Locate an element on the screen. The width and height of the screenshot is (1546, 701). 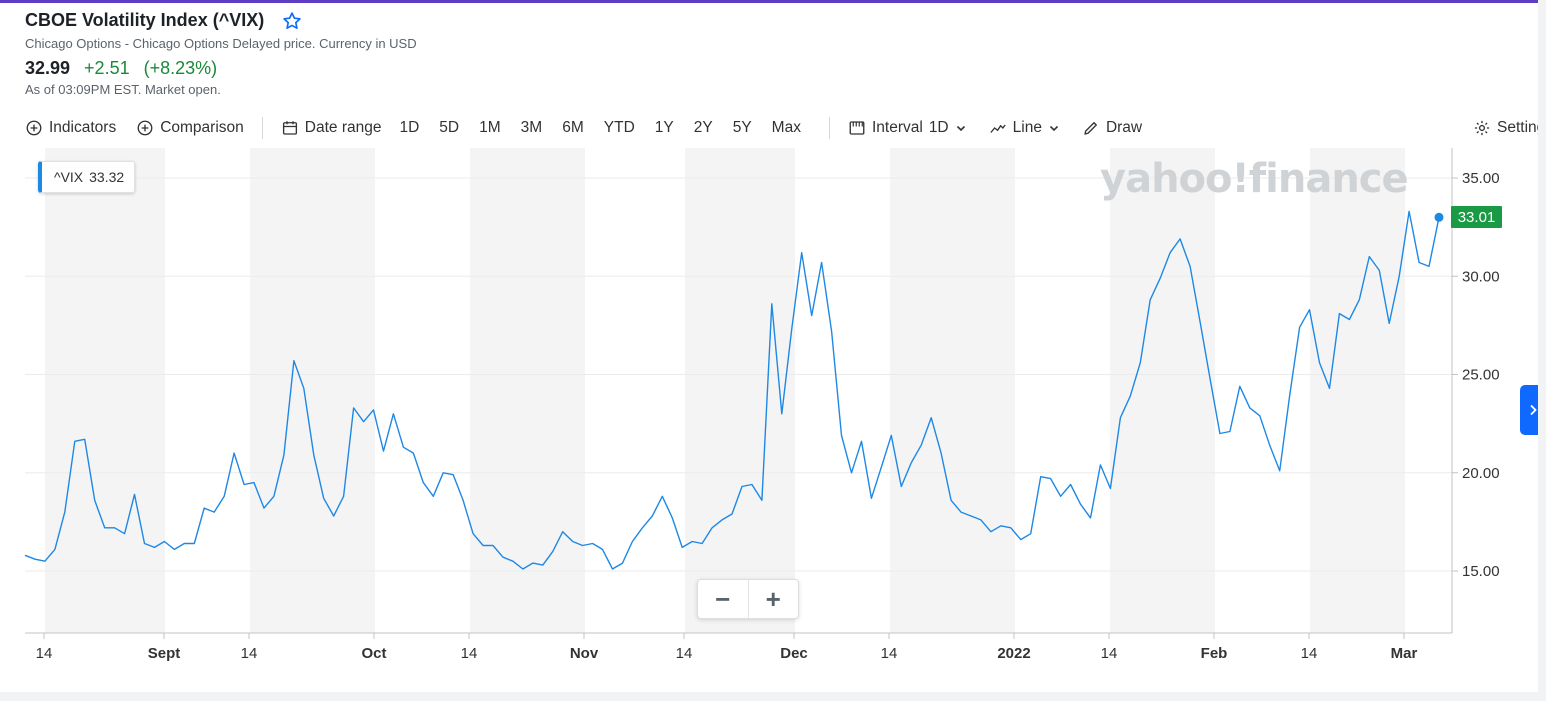
date-range-label: Date range is located at coordinates (343, 127).